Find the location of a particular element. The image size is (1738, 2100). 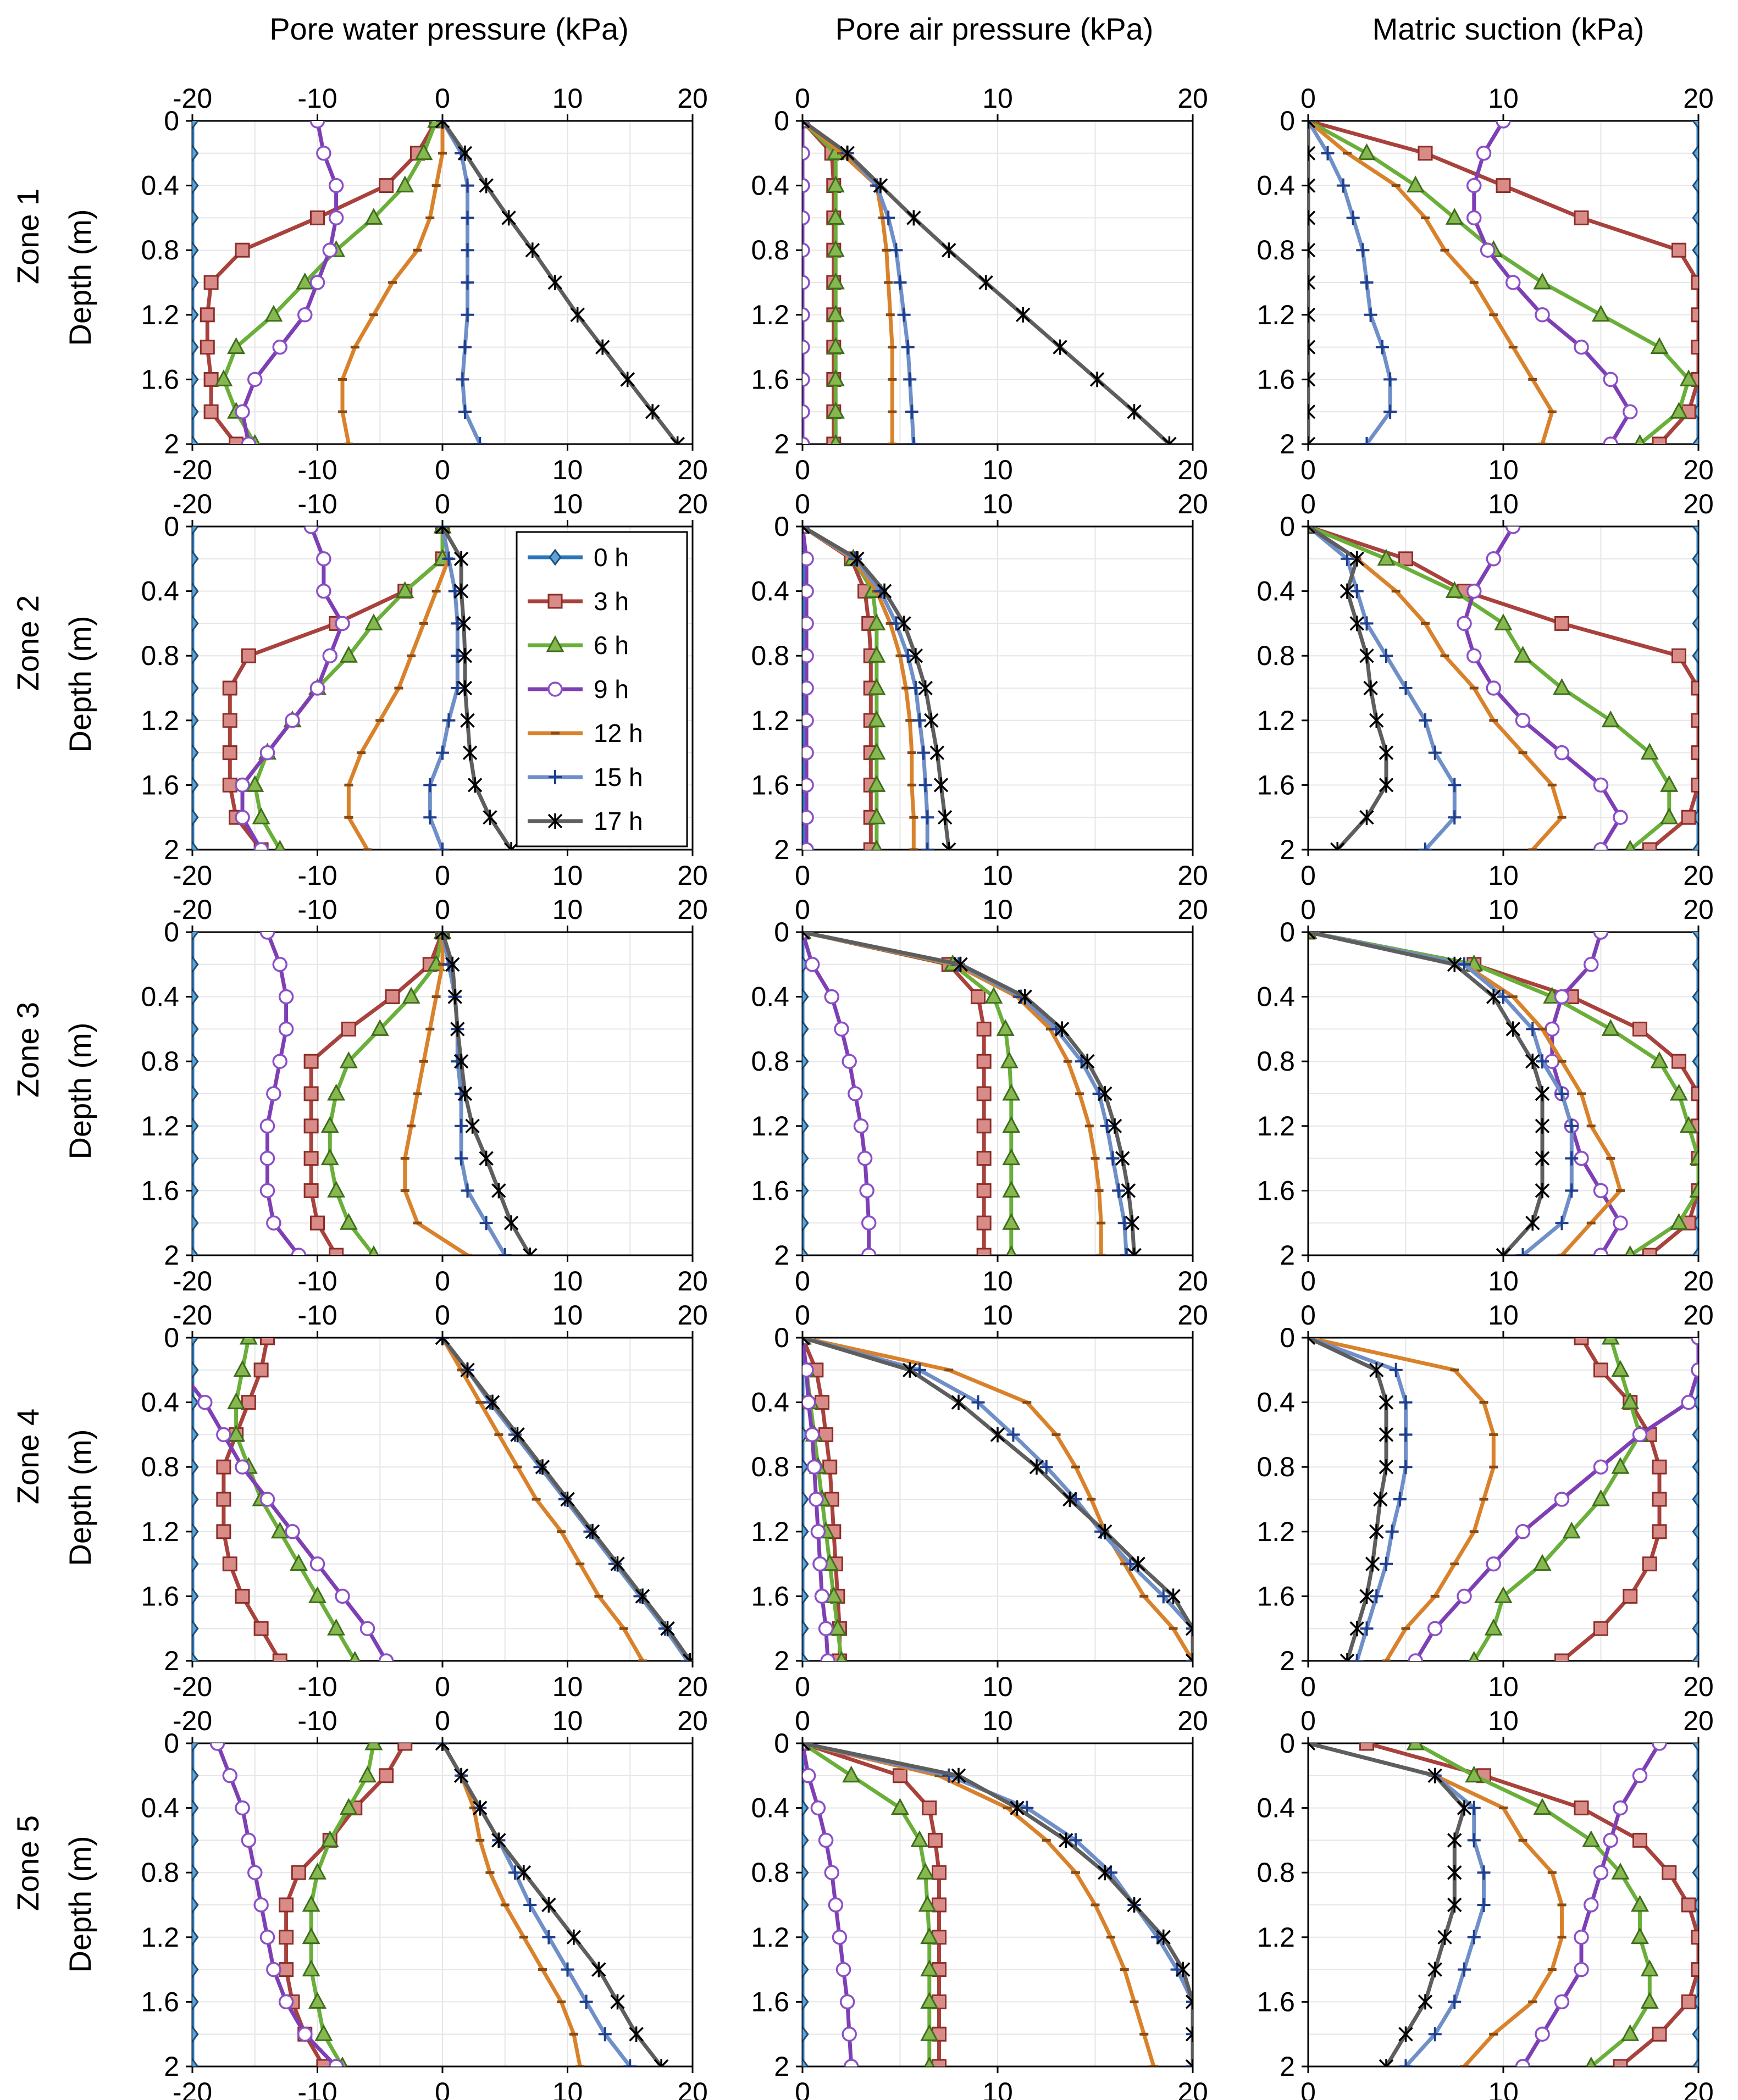

panel-zone2-pap-xtick-label-bottom: 10 is located at coordinates (998, 876).